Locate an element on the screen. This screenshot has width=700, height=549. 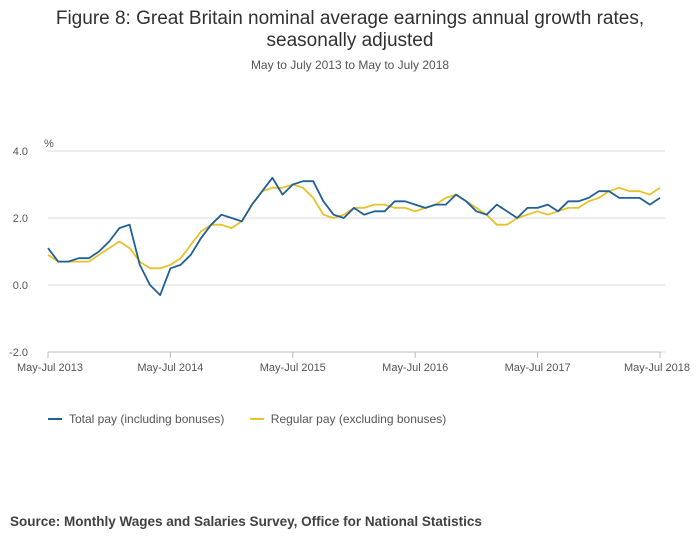
chart-subtitle: May to July 2013 to May to July 2018 is located at coordinates (350, 65).